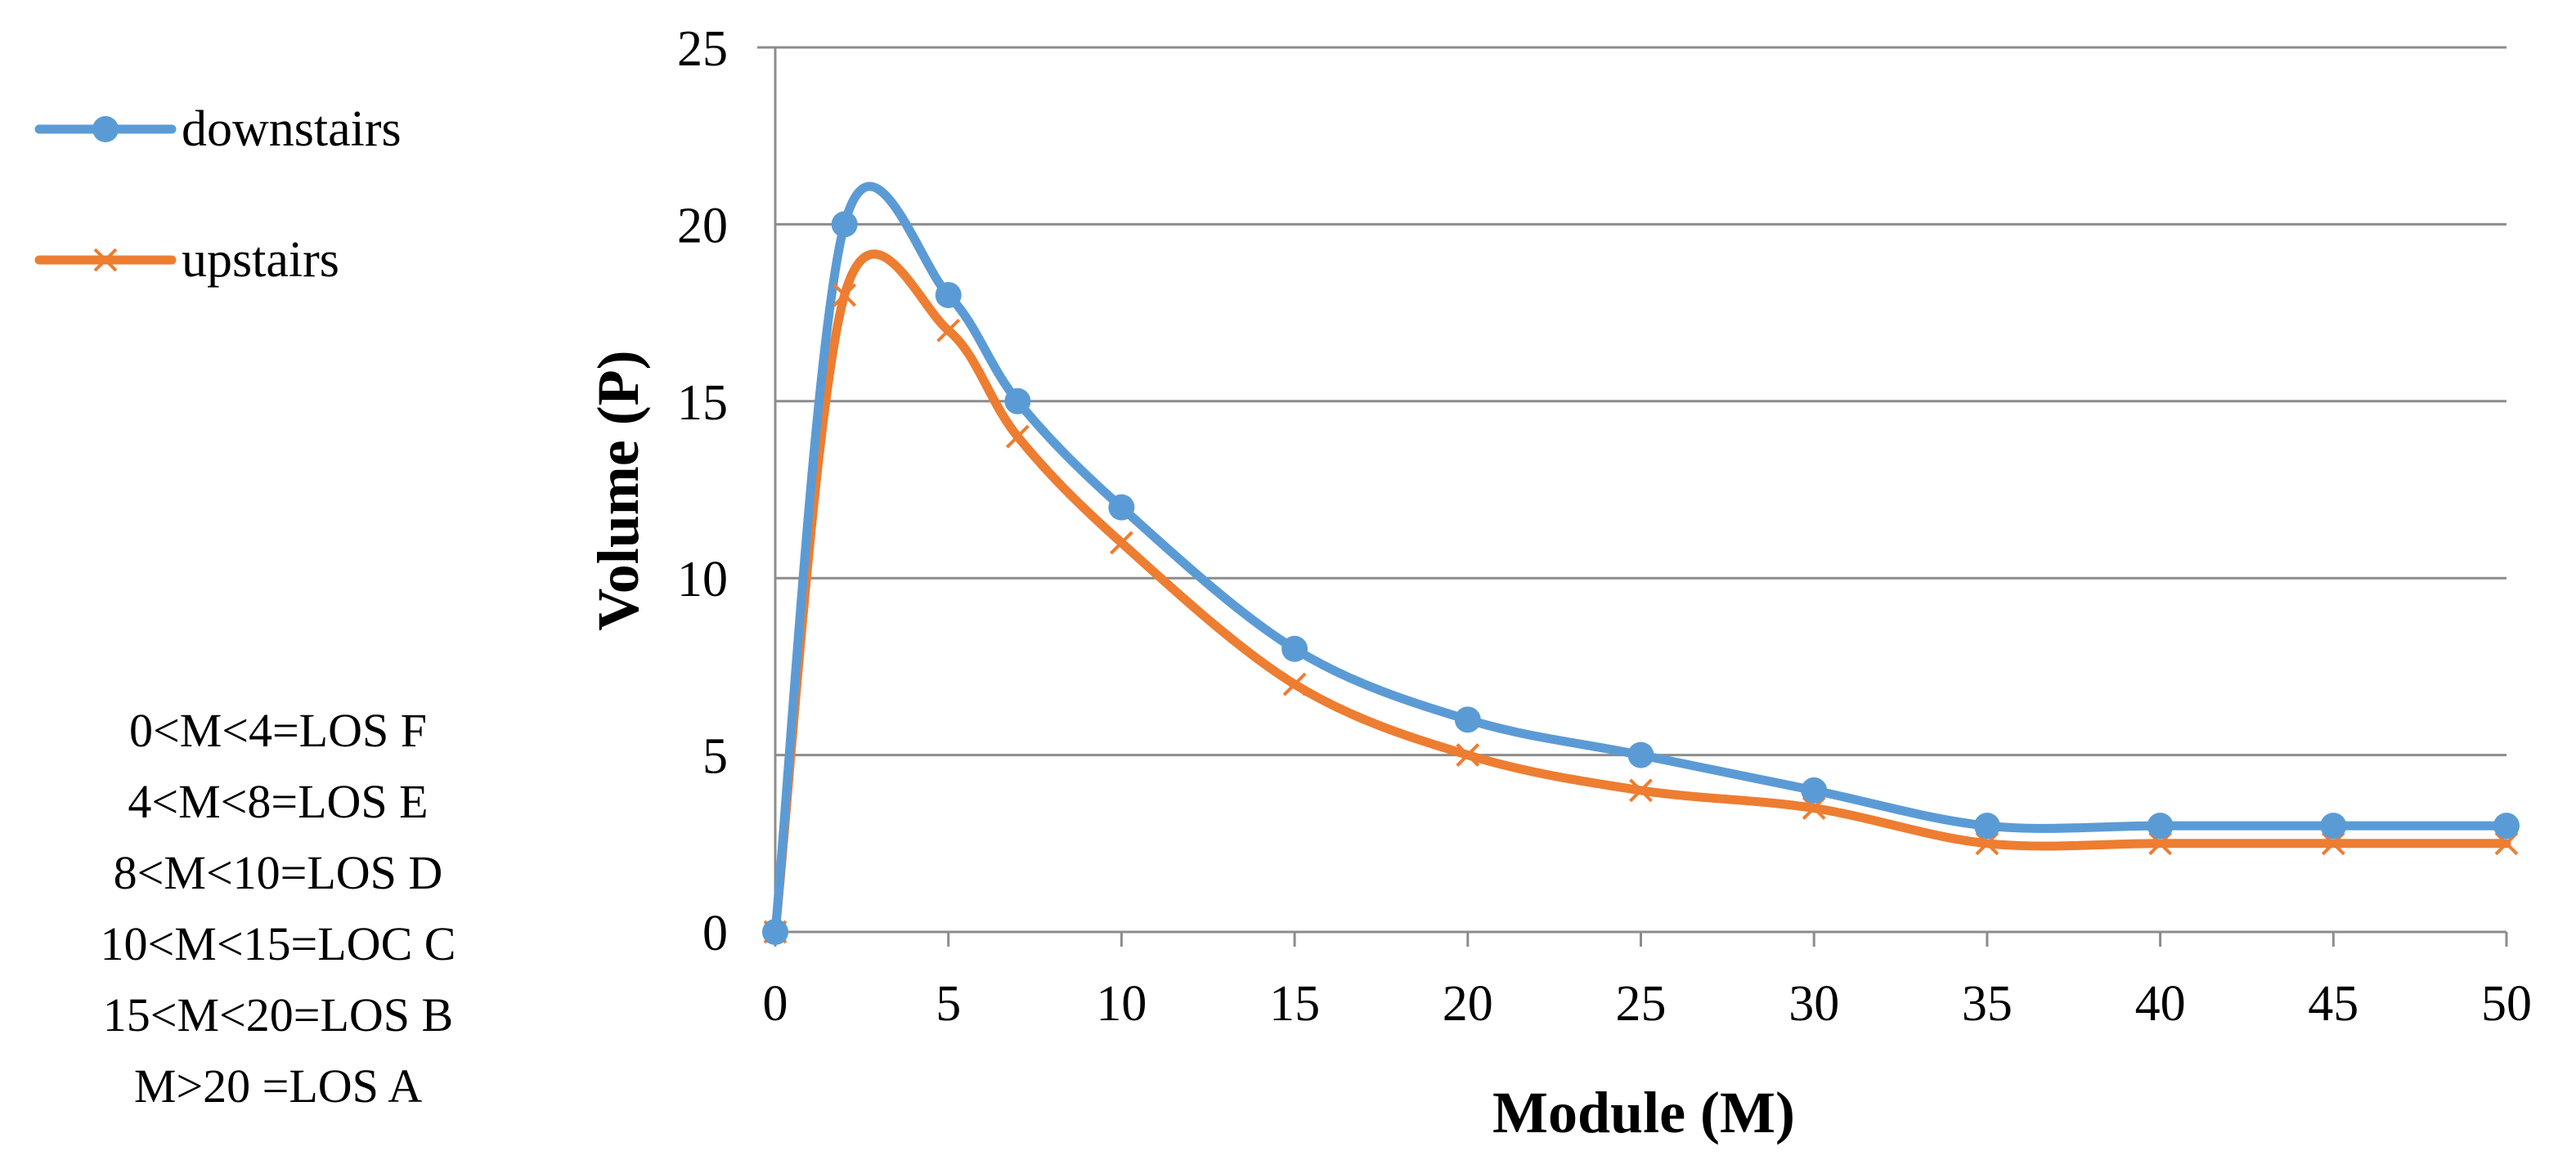 The height and width of the screenshot is (1169, 2576). I want to click on x-axis-title: Module (M), so click(1643, 1112).